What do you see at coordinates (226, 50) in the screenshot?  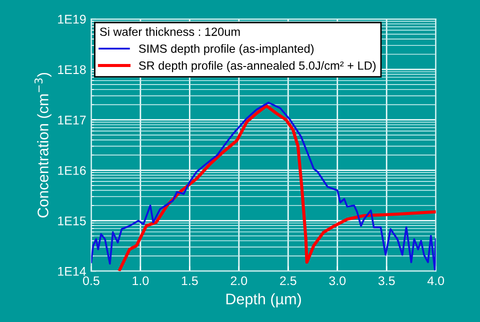 I see `legend-label: SIMS depth profile (as-implanted)` at bounding box center [226, 50].